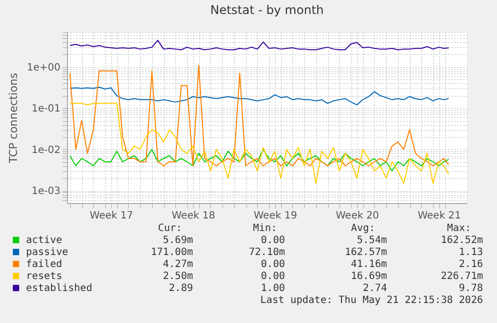 The height and width of the screenshot is (323, 497). What do you see at coordinates (470, 252) in the screenshot?
I see `text: 1.13` at bounding box center [470, 252].